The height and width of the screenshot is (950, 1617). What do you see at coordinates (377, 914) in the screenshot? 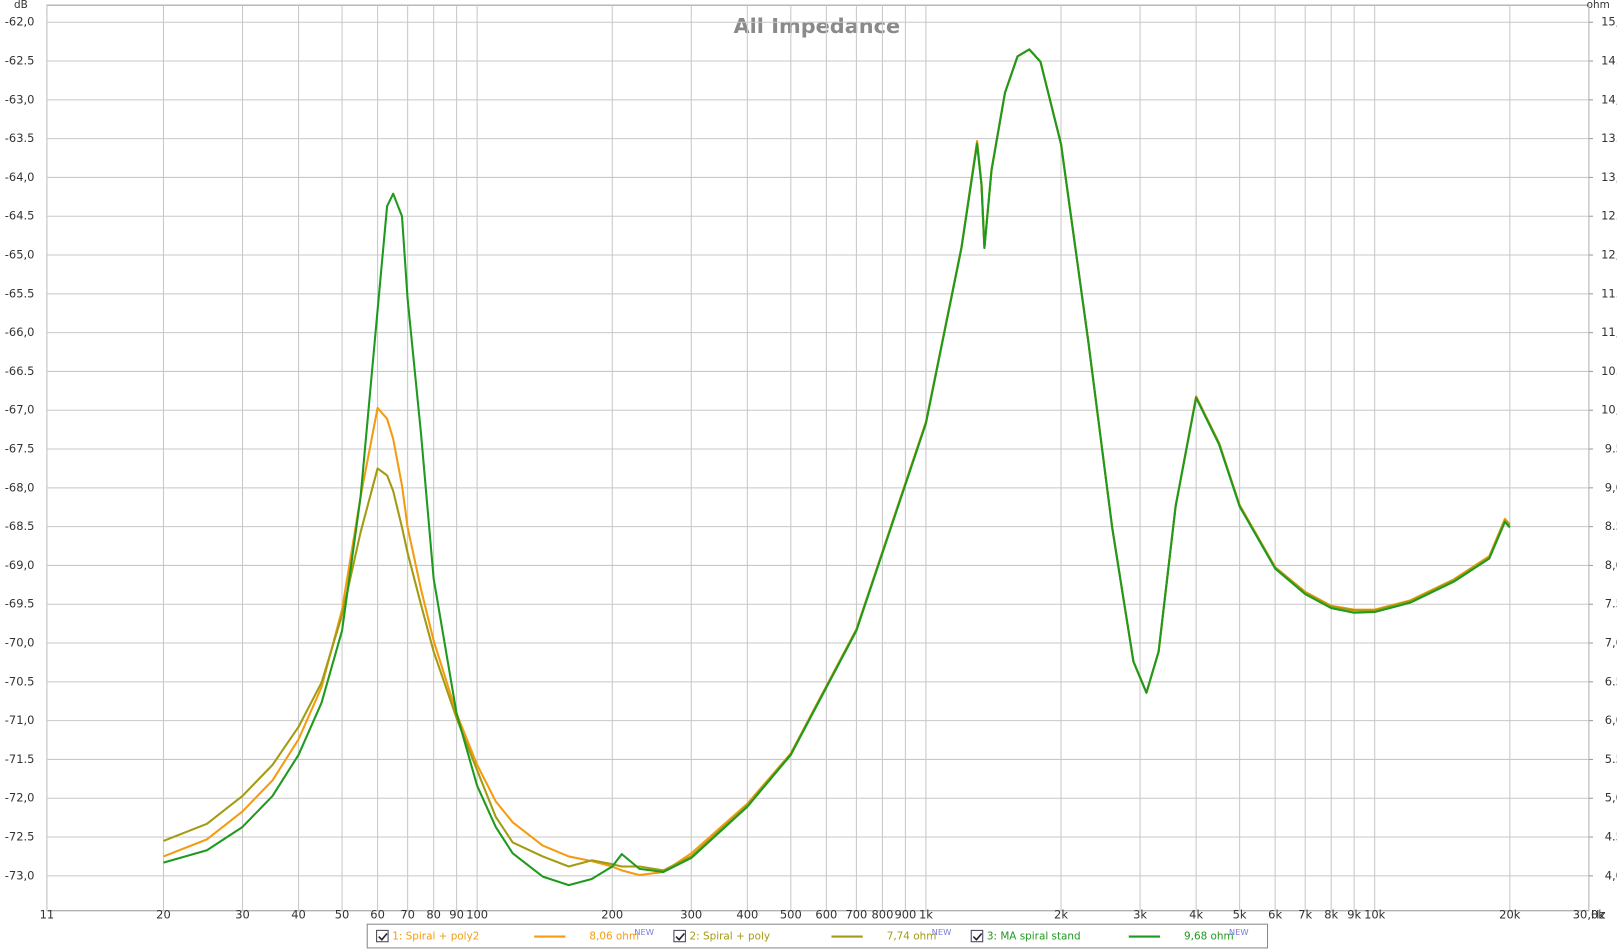
I see `x-tick-label: 60` at bounding box center [377, 914].